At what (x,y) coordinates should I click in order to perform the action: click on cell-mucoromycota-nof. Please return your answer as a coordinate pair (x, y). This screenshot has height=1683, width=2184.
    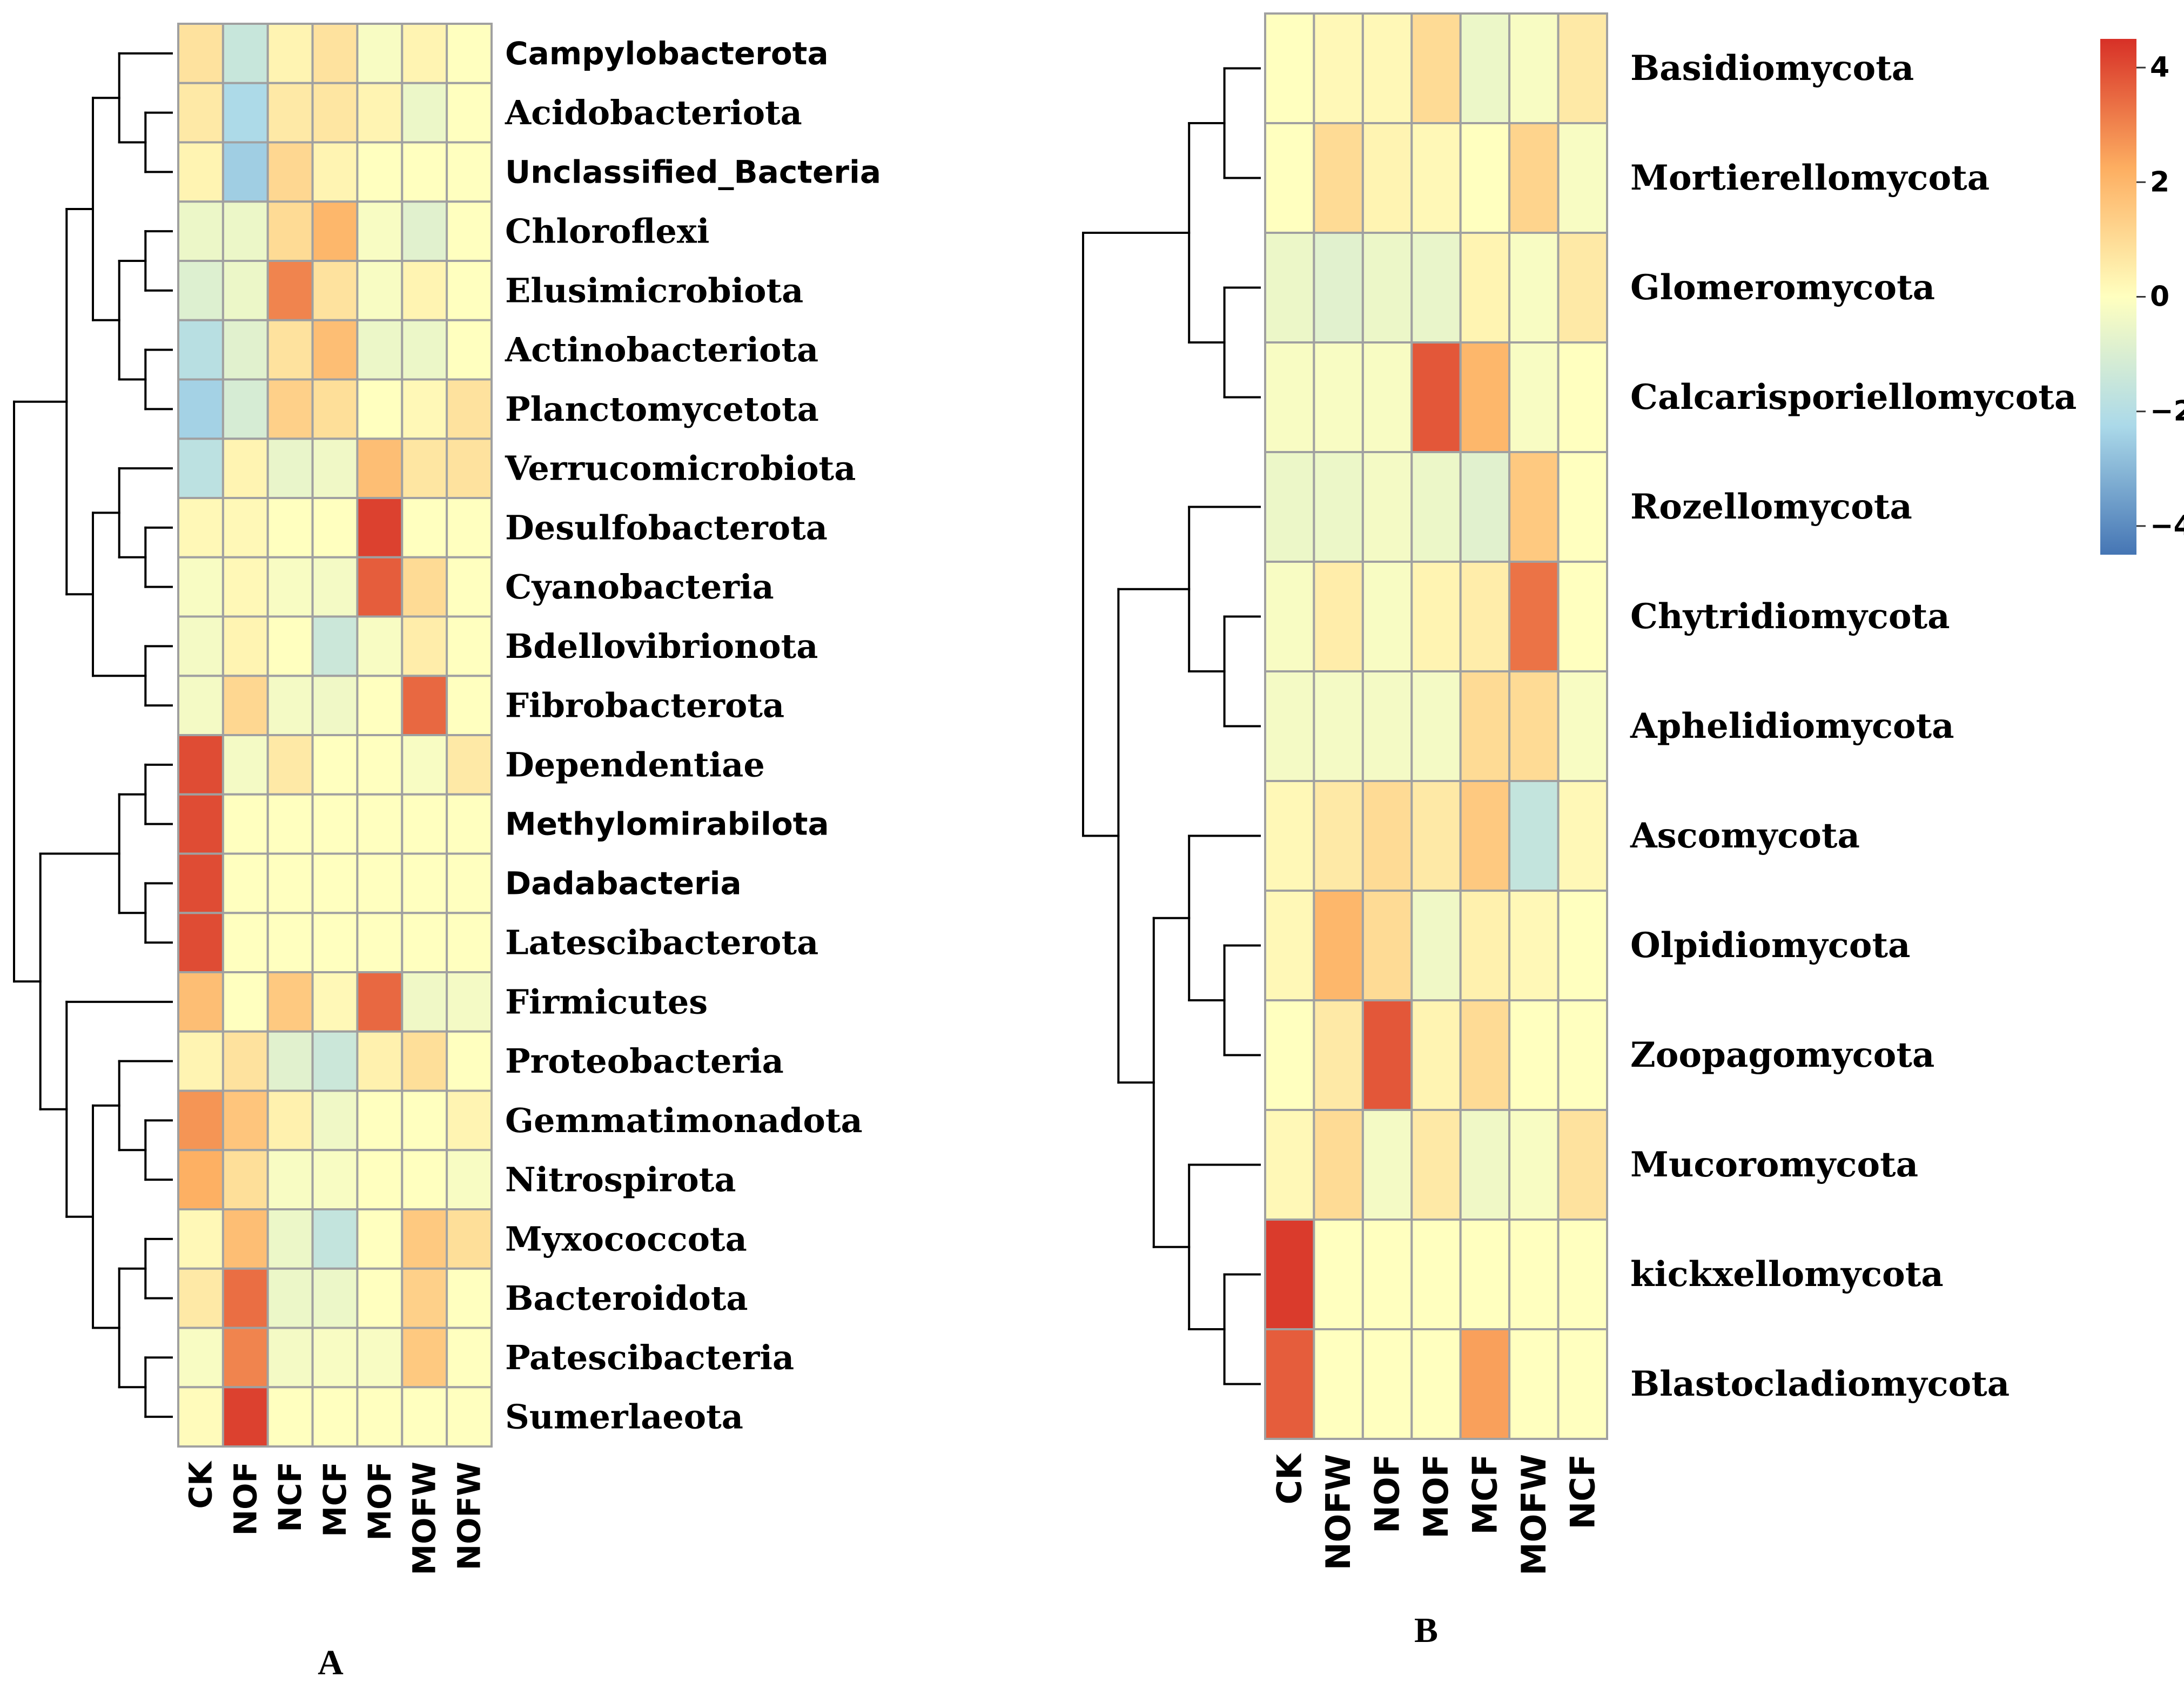
    Looking at the image, I should click on (1387, 1165).